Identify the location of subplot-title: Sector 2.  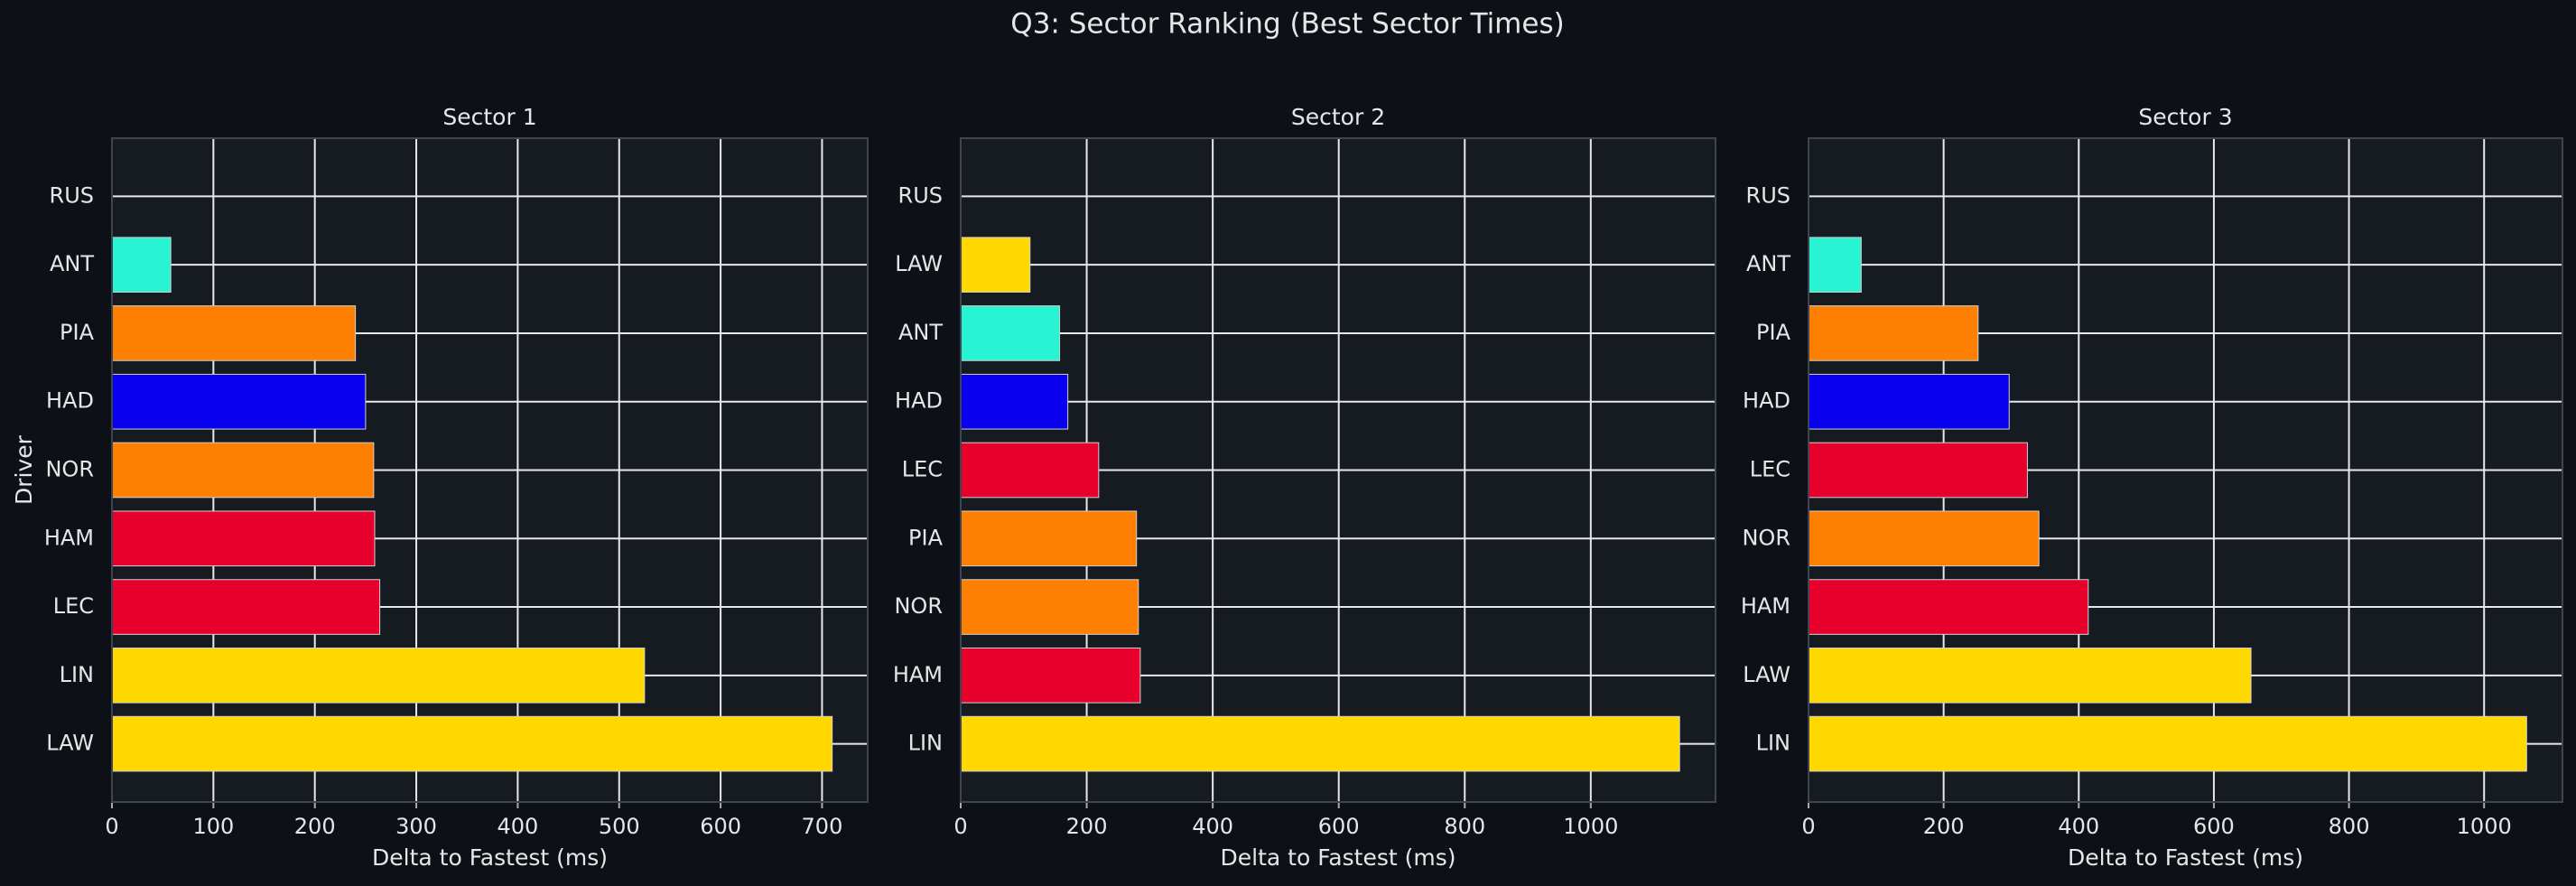
(1338, 117).